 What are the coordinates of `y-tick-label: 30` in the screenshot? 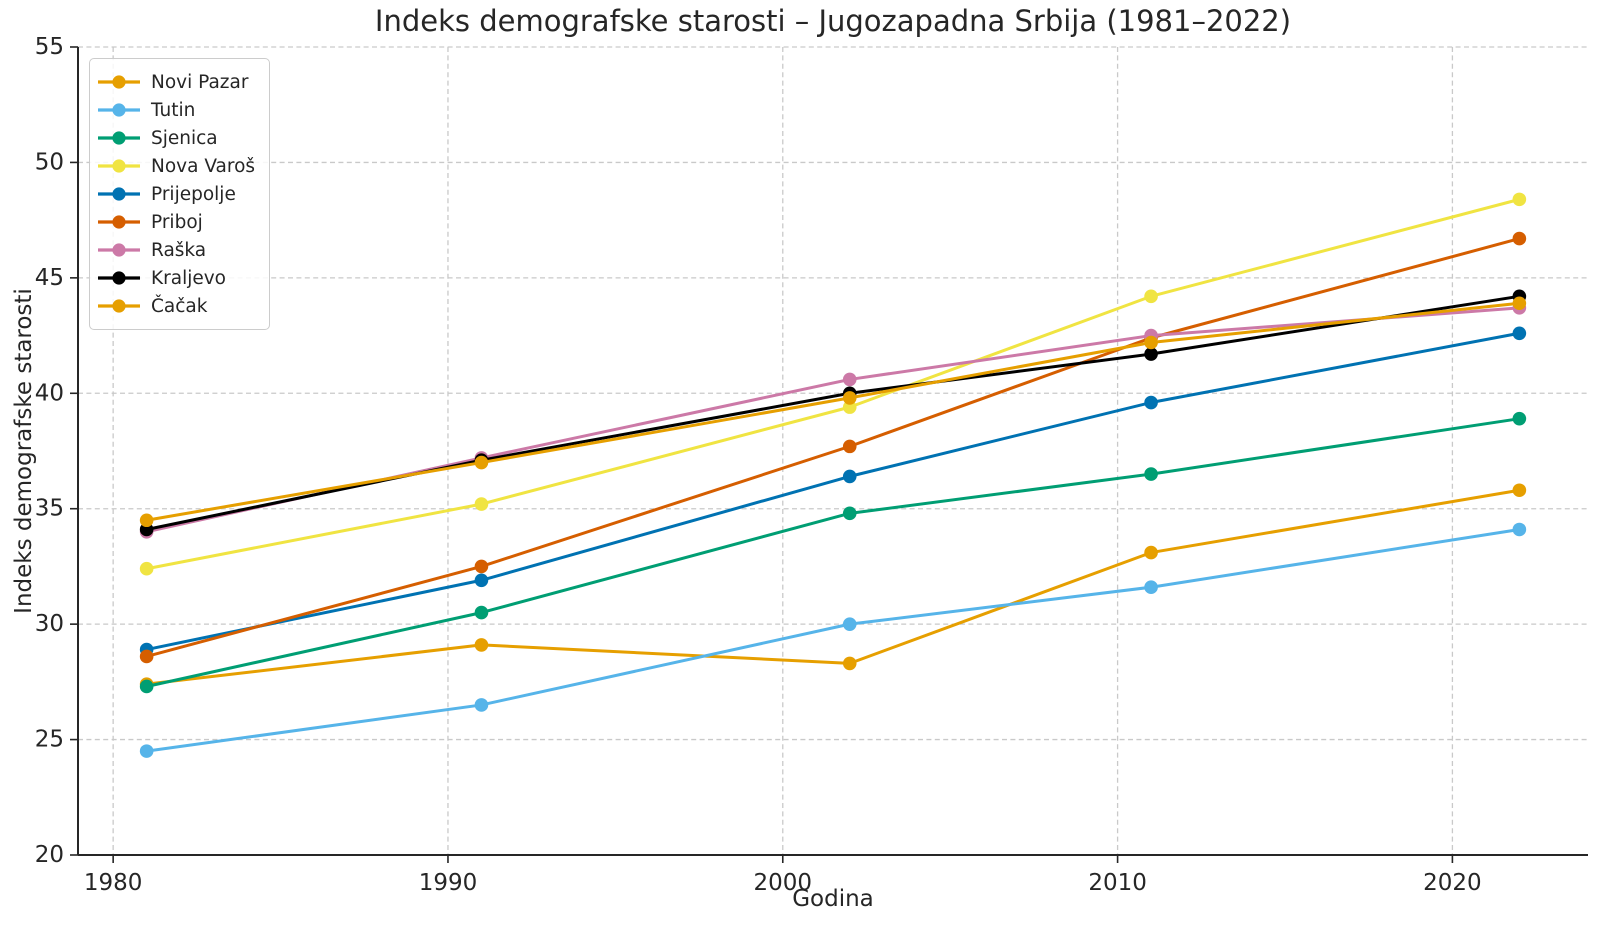 It's located at (49, 624).